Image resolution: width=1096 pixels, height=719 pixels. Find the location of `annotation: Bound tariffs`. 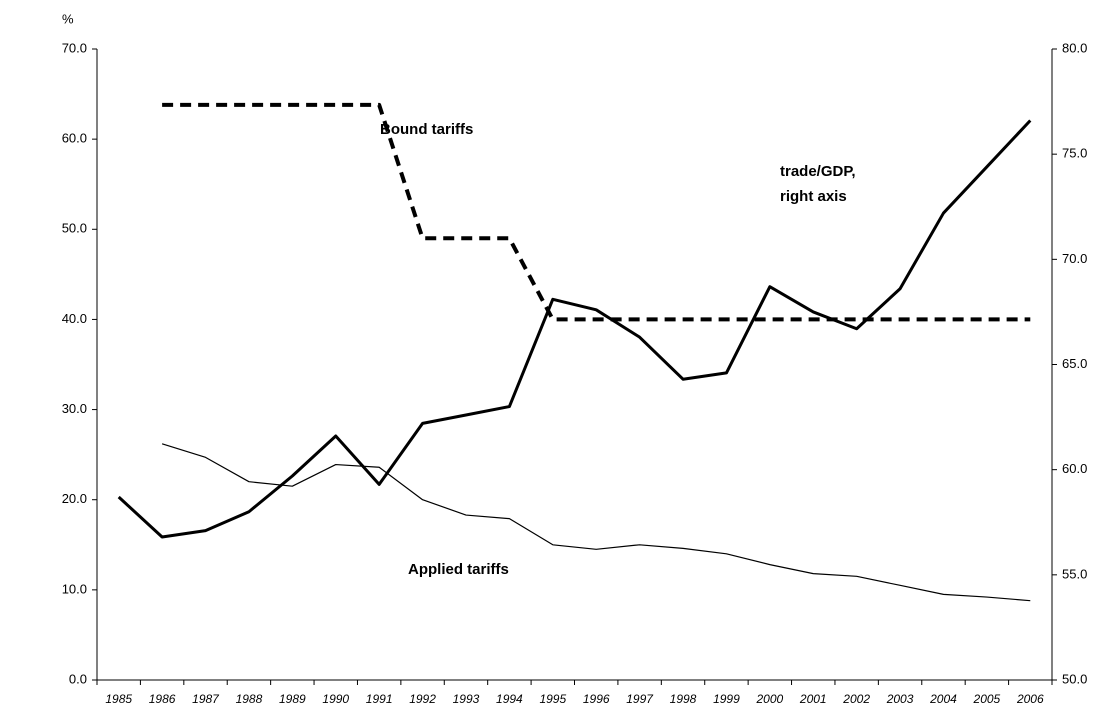

annotation: Bound tariffs is located at coordinates (426, 129).